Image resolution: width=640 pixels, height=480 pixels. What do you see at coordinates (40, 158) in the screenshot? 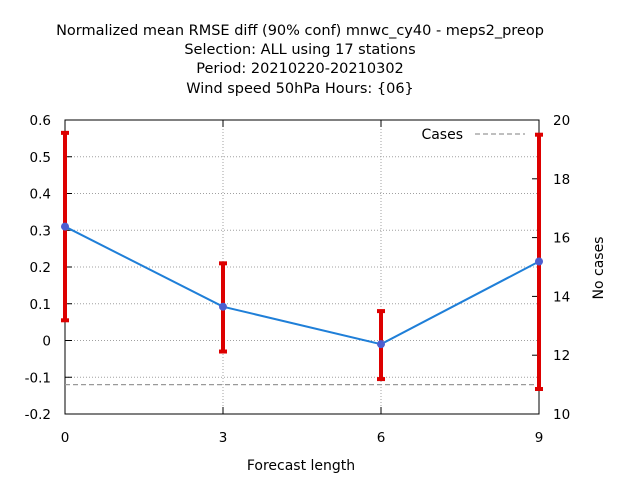
I see `y-tick-label: 0.5` at bounding box center [40, 158].